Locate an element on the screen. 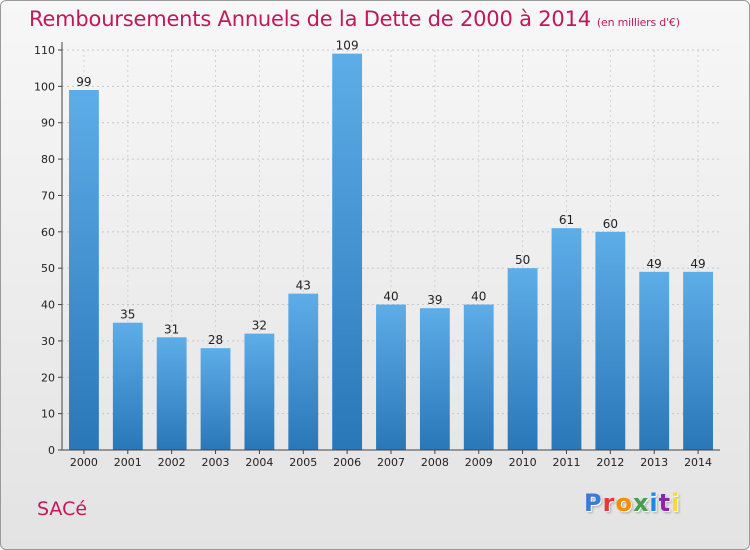  x-tick-label: 2006 is located at coordinates (347, 462).